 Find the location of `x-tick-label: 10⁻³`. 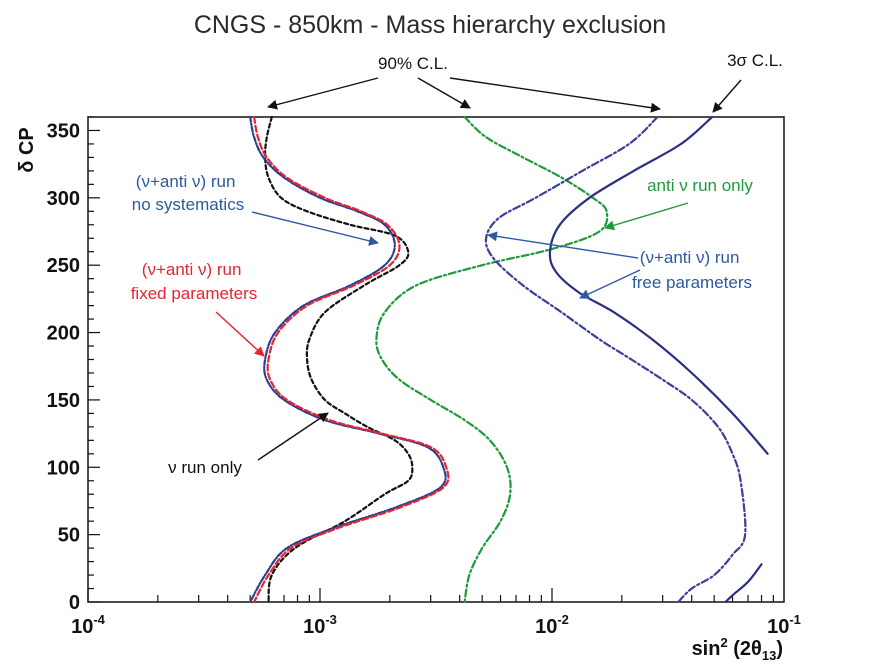

x-tick-label: 10⁻³ is located at coordinates (320, 625).